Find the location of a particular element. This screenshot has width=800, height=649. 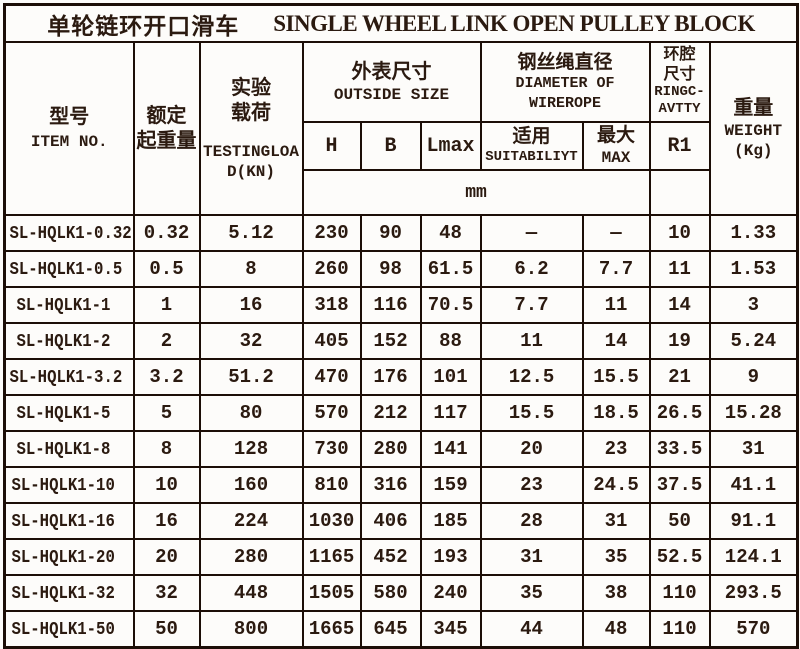

cell-item-no: SL-HQLK1-16 is located at coordinates (69, 521).